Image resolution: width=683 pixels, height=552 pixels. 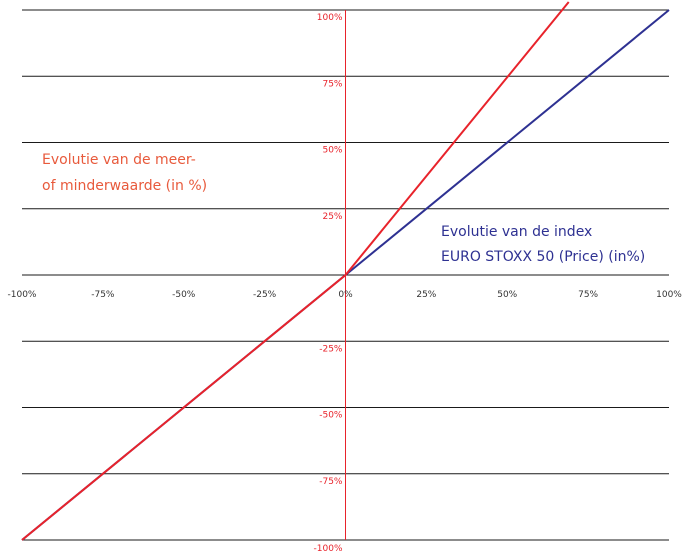 What do you see at coordinates (124, 186) in the screenshot?
I see `annotation-red-line-2: of minderwaarde (in %)` at bounding box center [124, 186].